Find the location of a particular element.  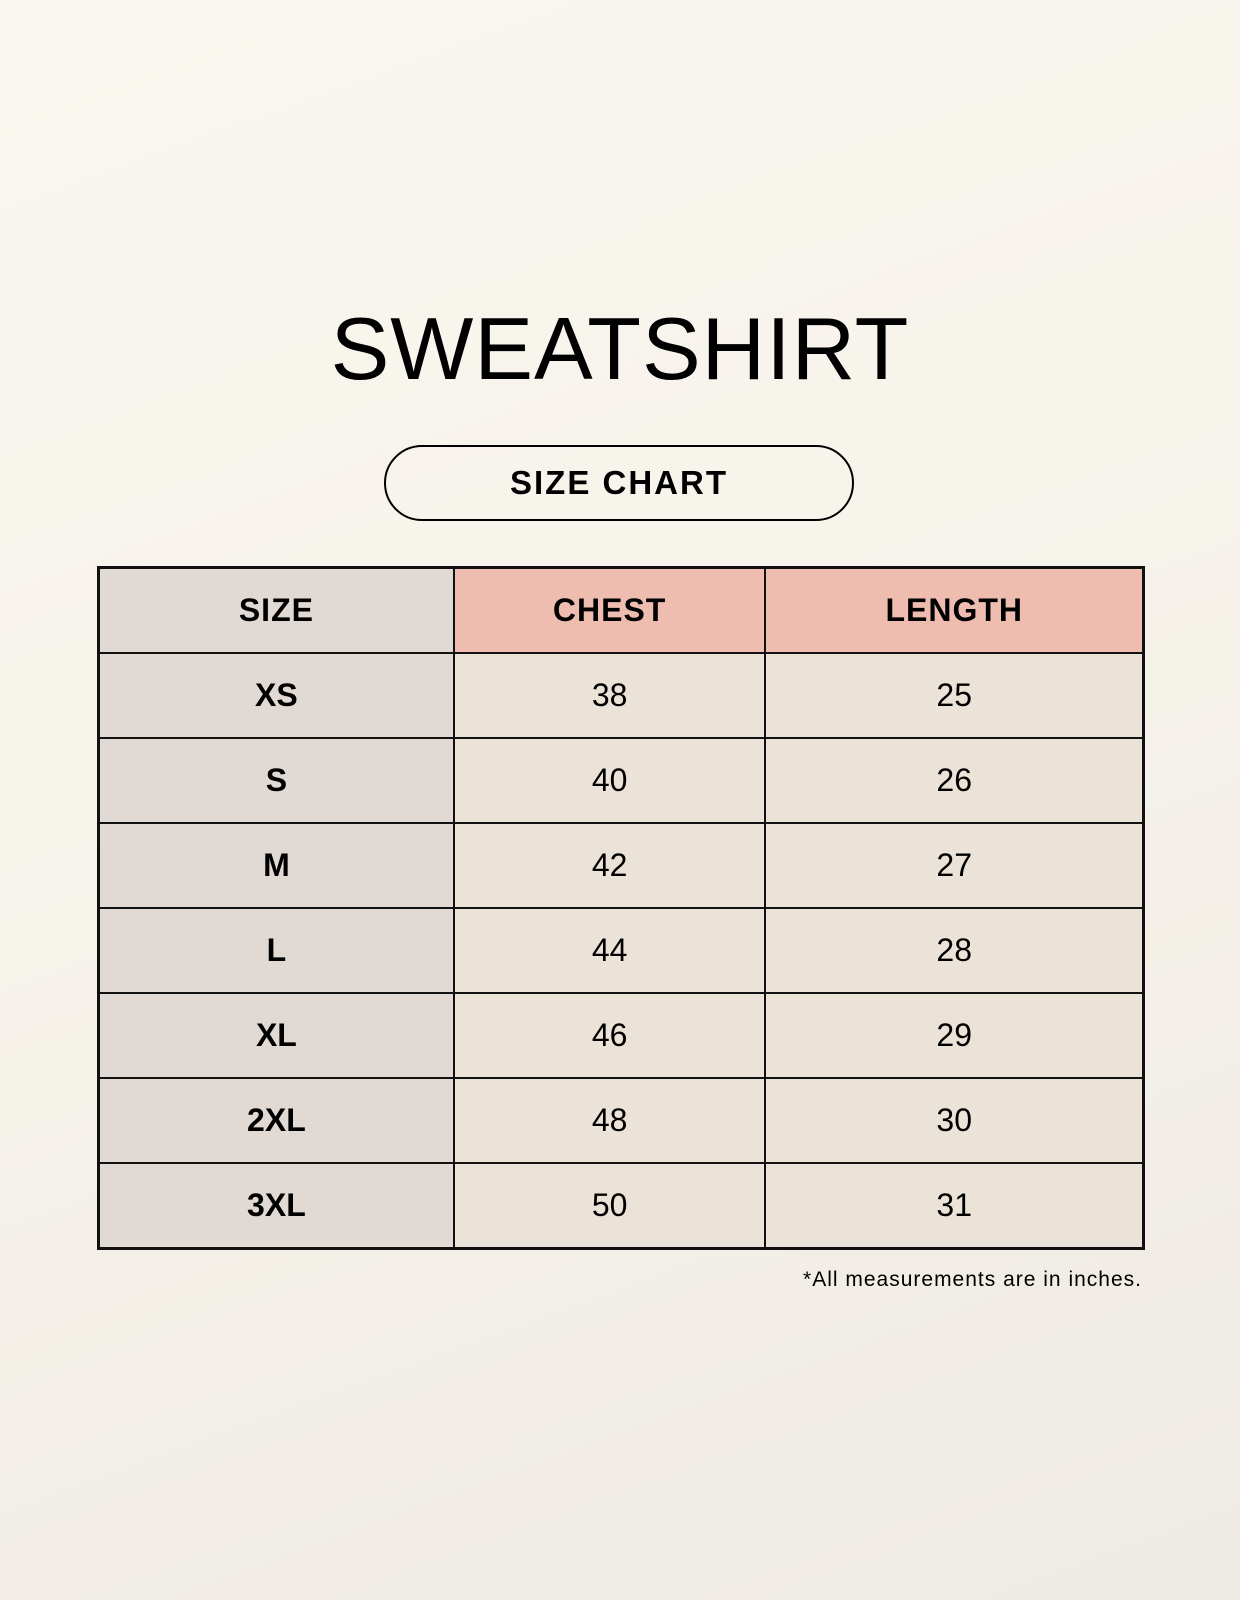

length-cell: 31 is located at coordinates (954, 1206).